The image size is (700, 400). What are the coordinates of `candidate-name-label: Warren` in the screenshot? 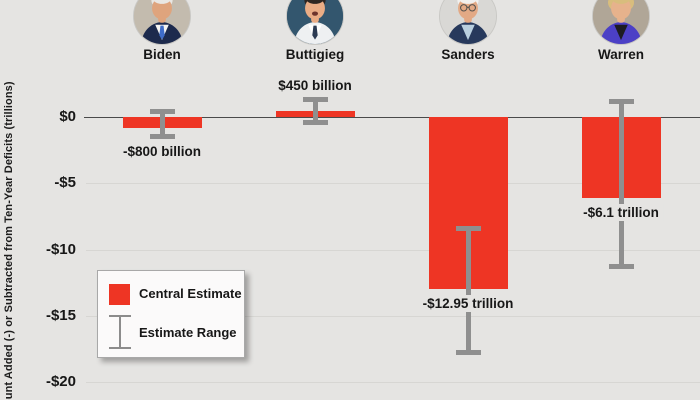 It's located at (621, 54).